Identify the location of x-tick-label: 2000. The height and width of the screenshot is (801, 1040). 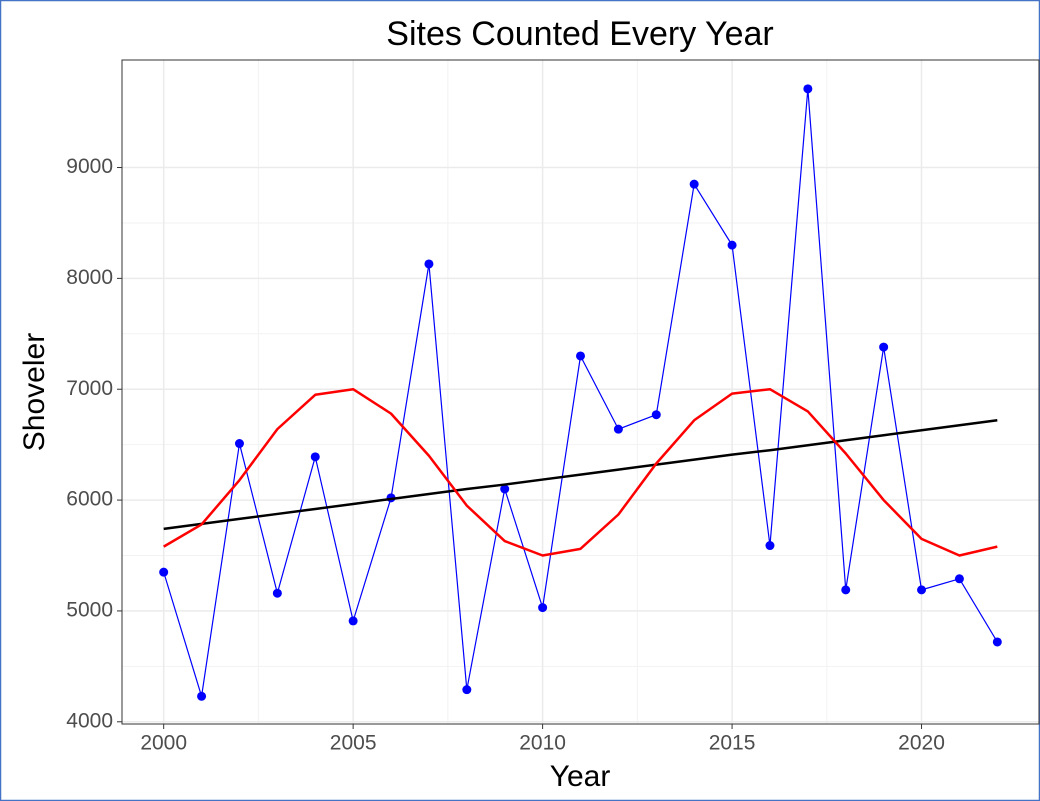
(163, 743).